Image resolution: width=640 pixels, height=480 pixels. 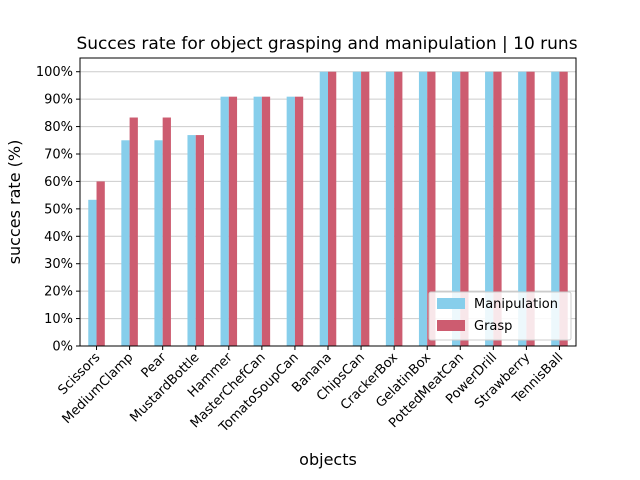 I want to click on bar-manipulation-crackerbox, so click(x=390, y=208).